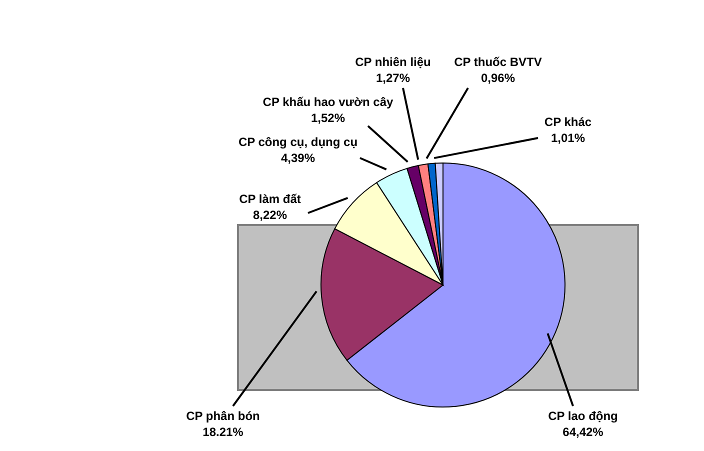 The width and height of the screenshot is (704, 451). What do you see at coordinates (223, 416) in the screenshot?
I see `slice-label: CP phân bón` at bounding box center [223, 416].